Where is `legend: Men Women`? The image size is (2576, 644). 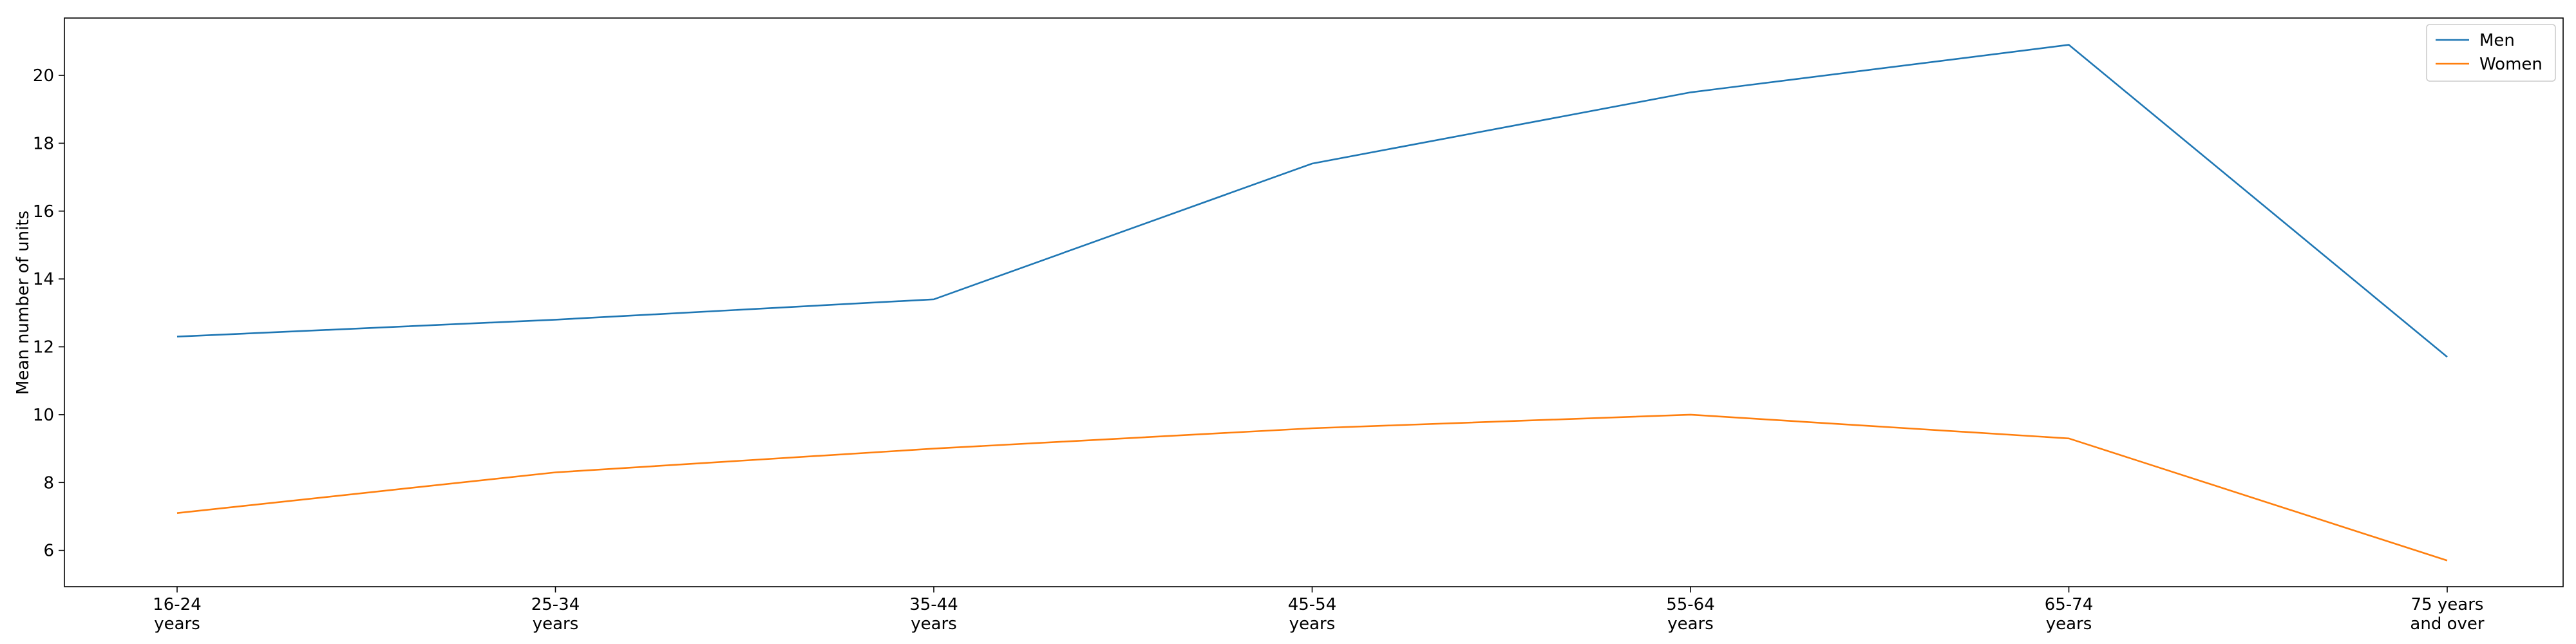
legend: Men Women is located at coordinates (2491, 53).